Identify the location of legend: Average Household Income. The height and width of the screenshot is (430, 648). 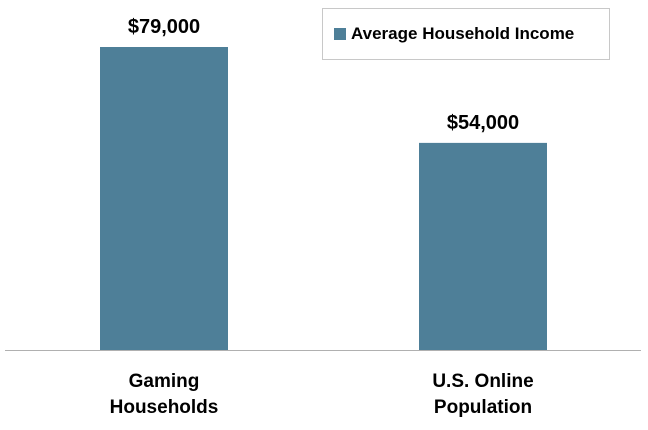
(466, 34).